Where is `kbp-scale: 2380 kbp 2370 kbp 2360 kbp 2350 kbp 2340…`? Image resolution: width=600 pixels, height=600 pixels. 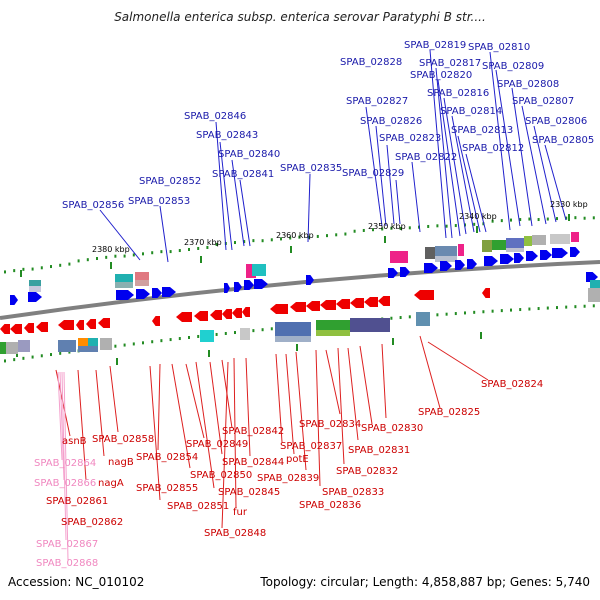
kbp-scale: 2380 kbp 2370 kbp 2360 kbp 2350 kbp 2340… is located at coordinates (340, 227).